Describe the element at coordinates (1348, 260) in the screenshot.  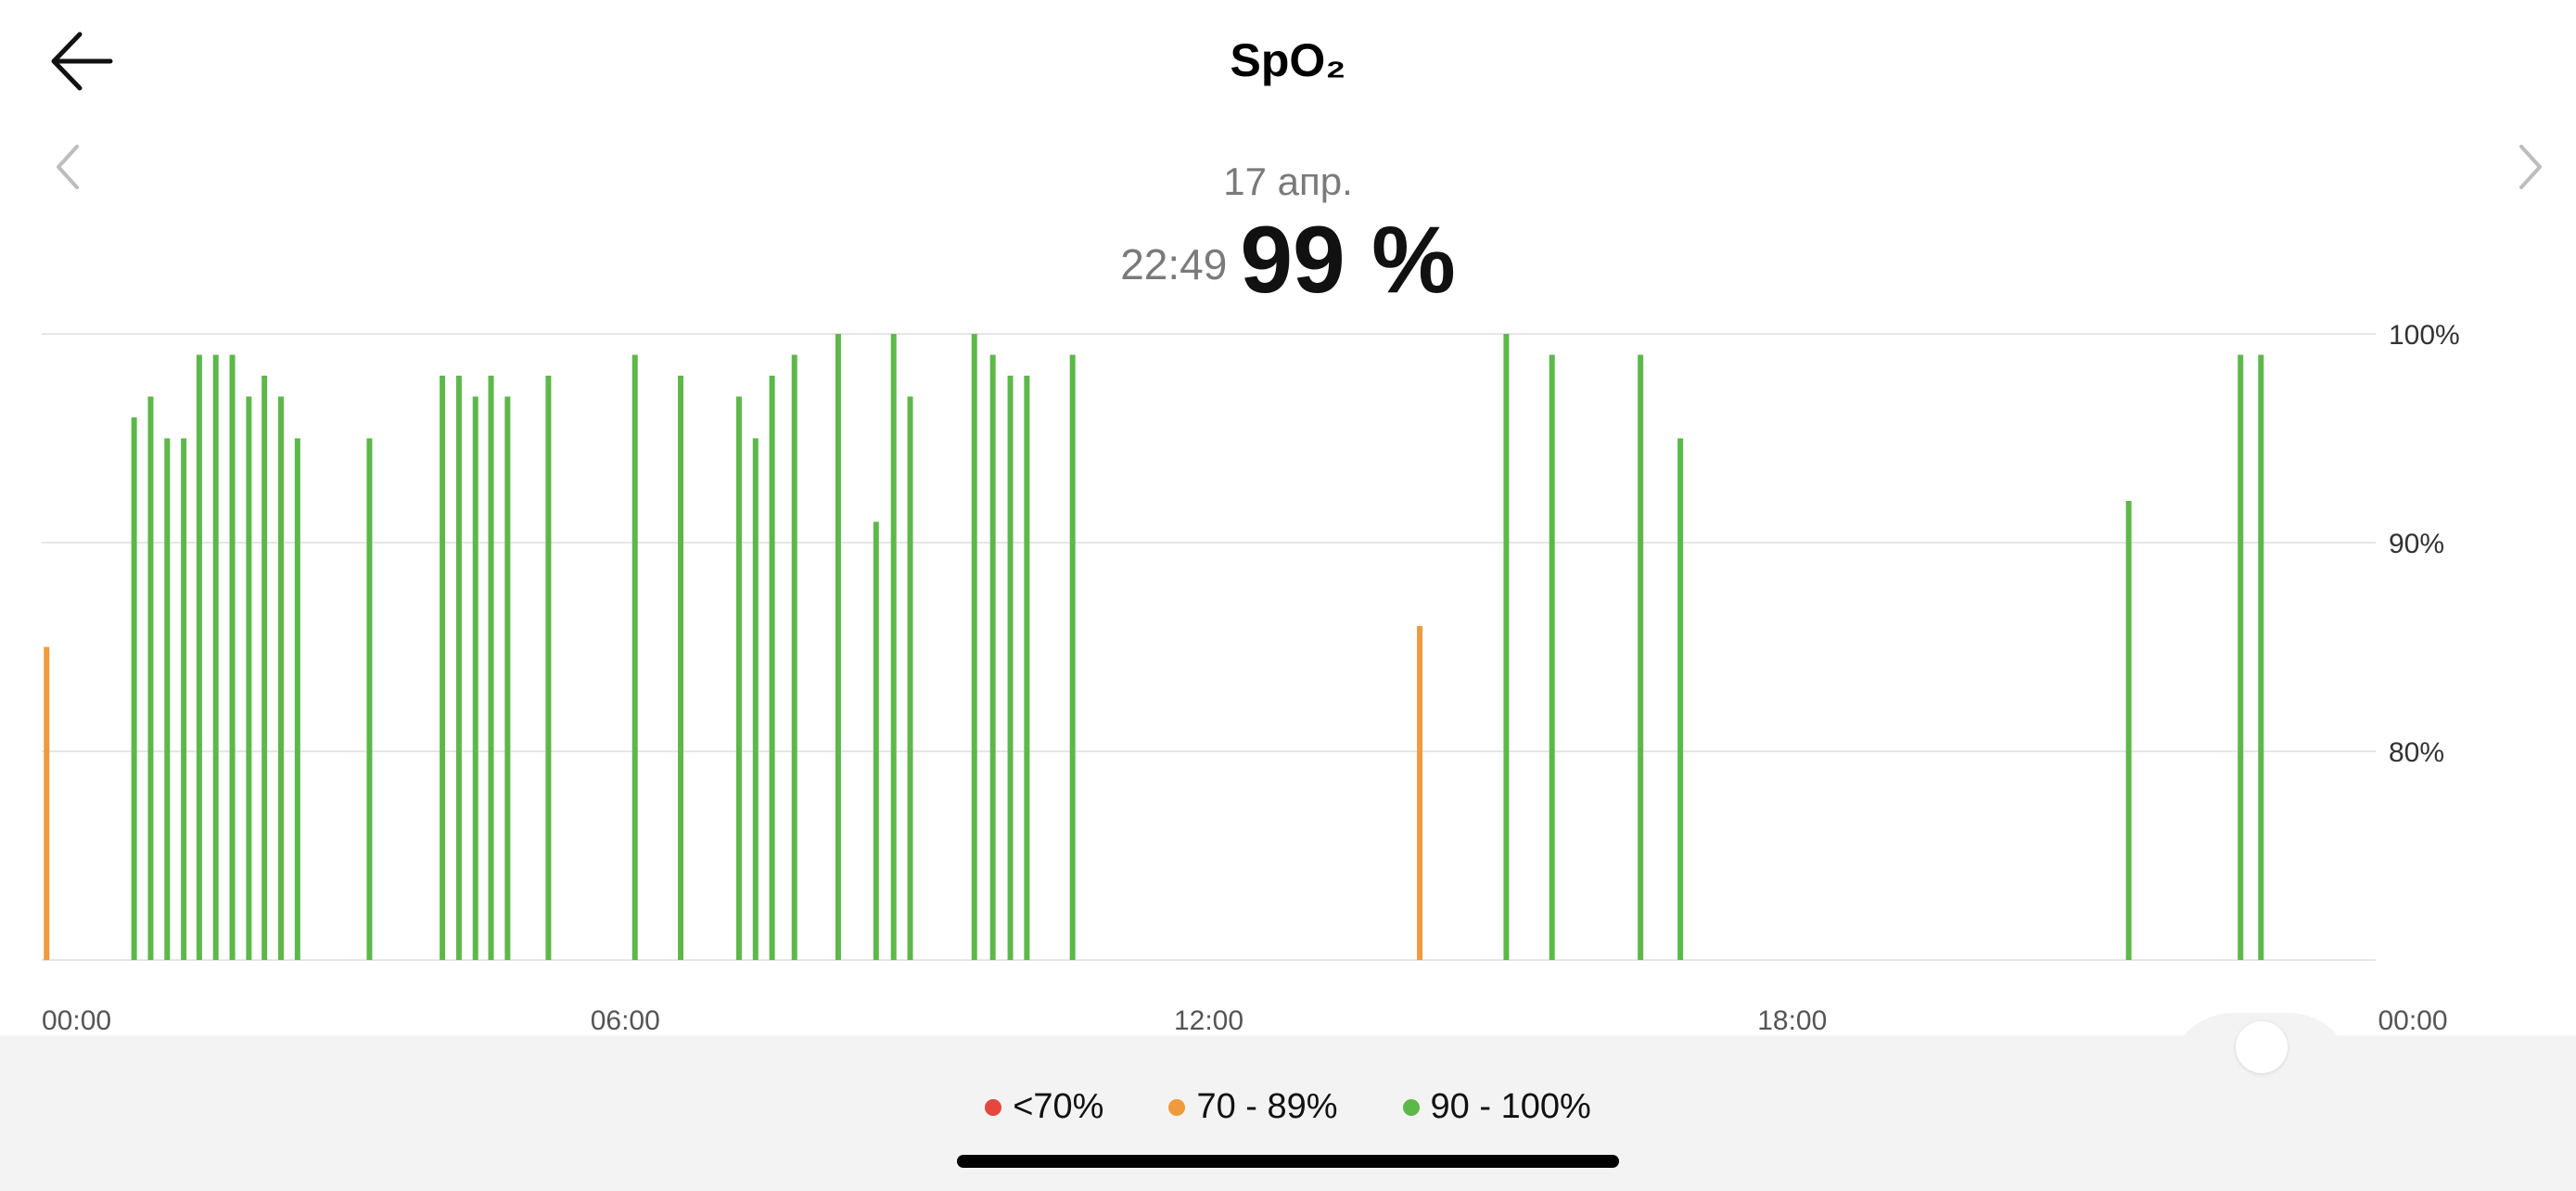
I see `reading-value: 99 %` at that location.